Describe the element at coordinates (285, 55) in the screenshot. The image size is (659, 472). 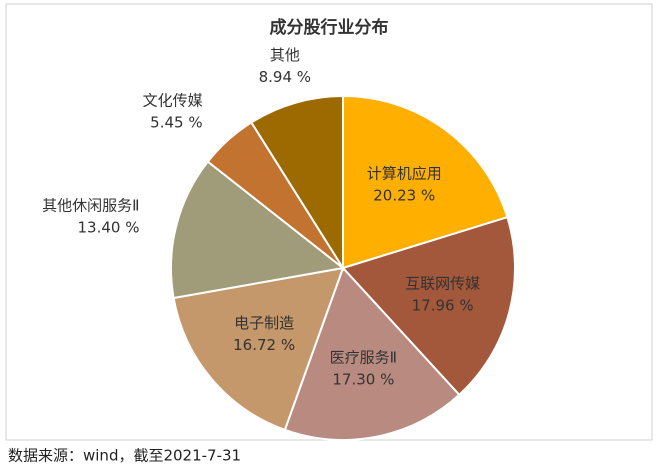
I see `slice-label: 其他` at that location.